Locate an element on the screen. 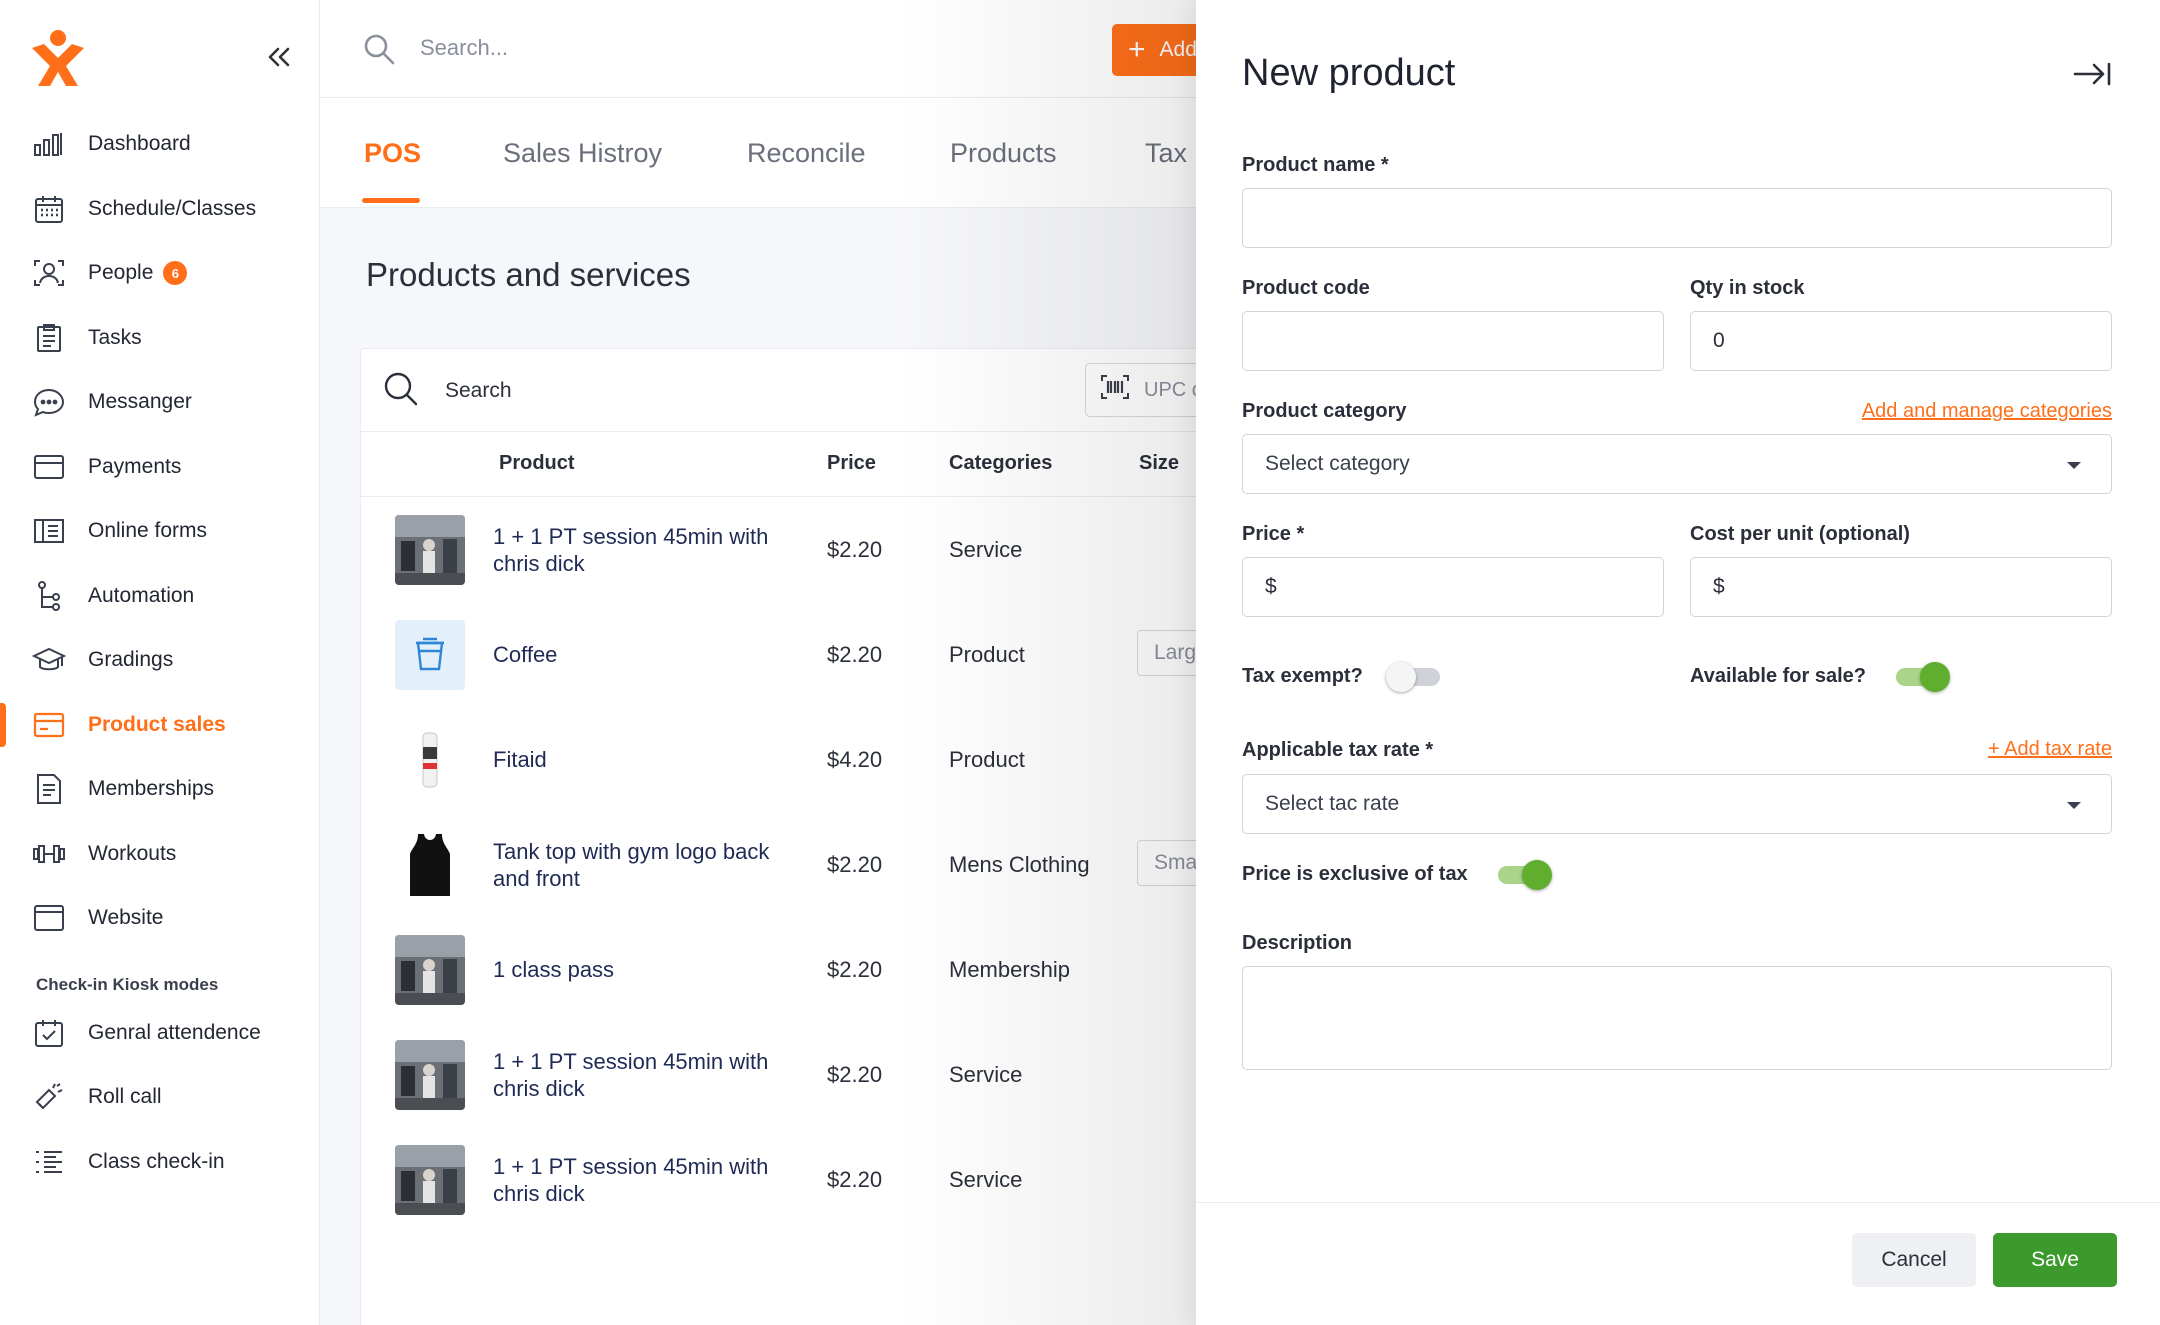 This screenshot has height=1325, width=2160. active-tab-indicator is located at coordinates (391, 200).